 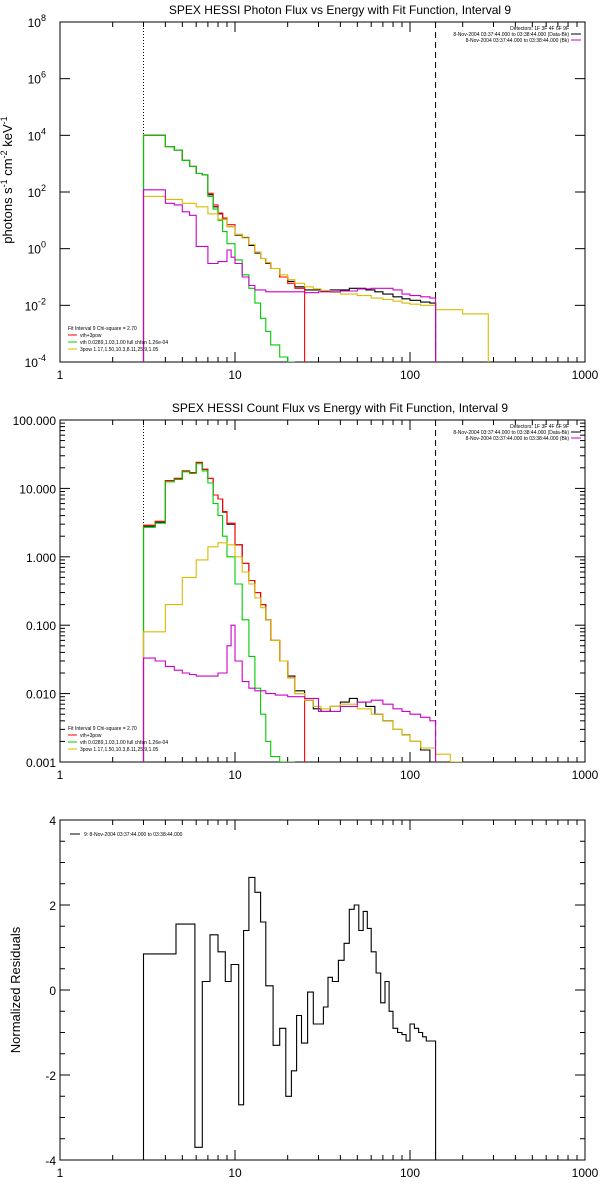 What do you see at coordinates (41, 558) in the screenshot?
I see `count-y-tick-label: 1.000` at bounding box center [41, 558].